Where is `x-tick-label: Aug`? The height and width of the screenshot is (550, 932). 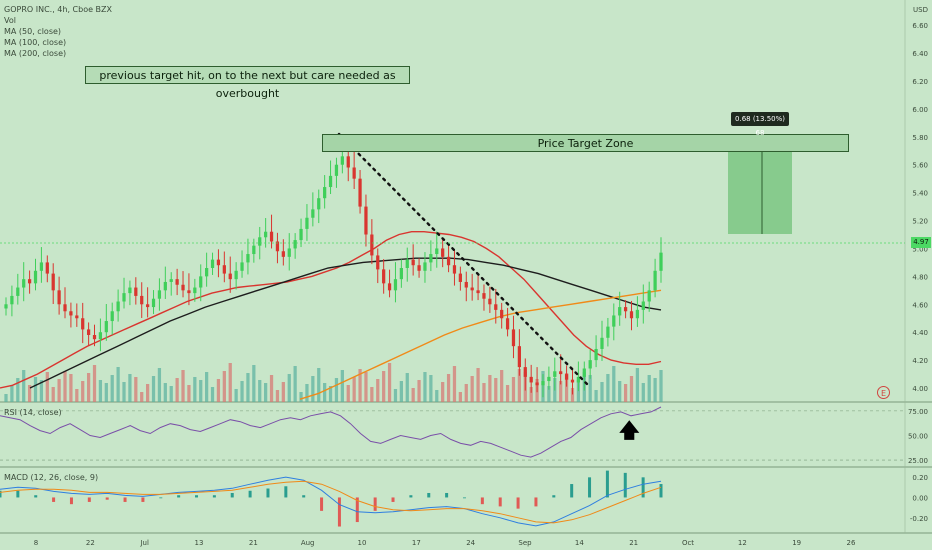
x-tick-label: Aug is located at coordinates (308, 543).